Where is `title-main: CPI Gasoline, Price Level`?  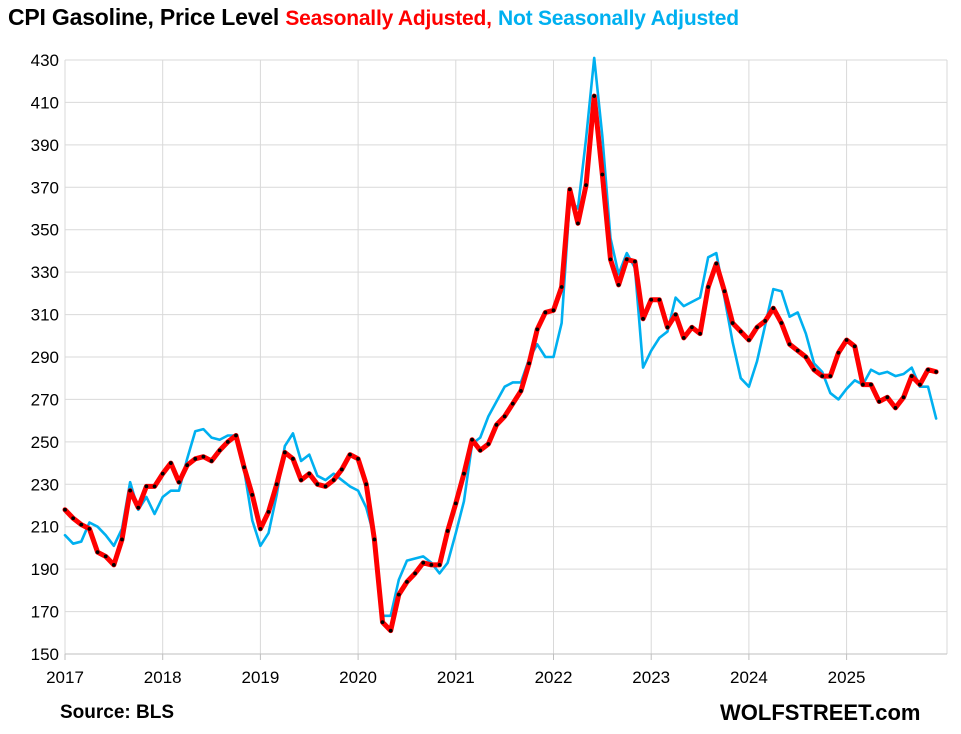 title-main: CPI Gasoline, Price Level is located at coordinates (144, 17).